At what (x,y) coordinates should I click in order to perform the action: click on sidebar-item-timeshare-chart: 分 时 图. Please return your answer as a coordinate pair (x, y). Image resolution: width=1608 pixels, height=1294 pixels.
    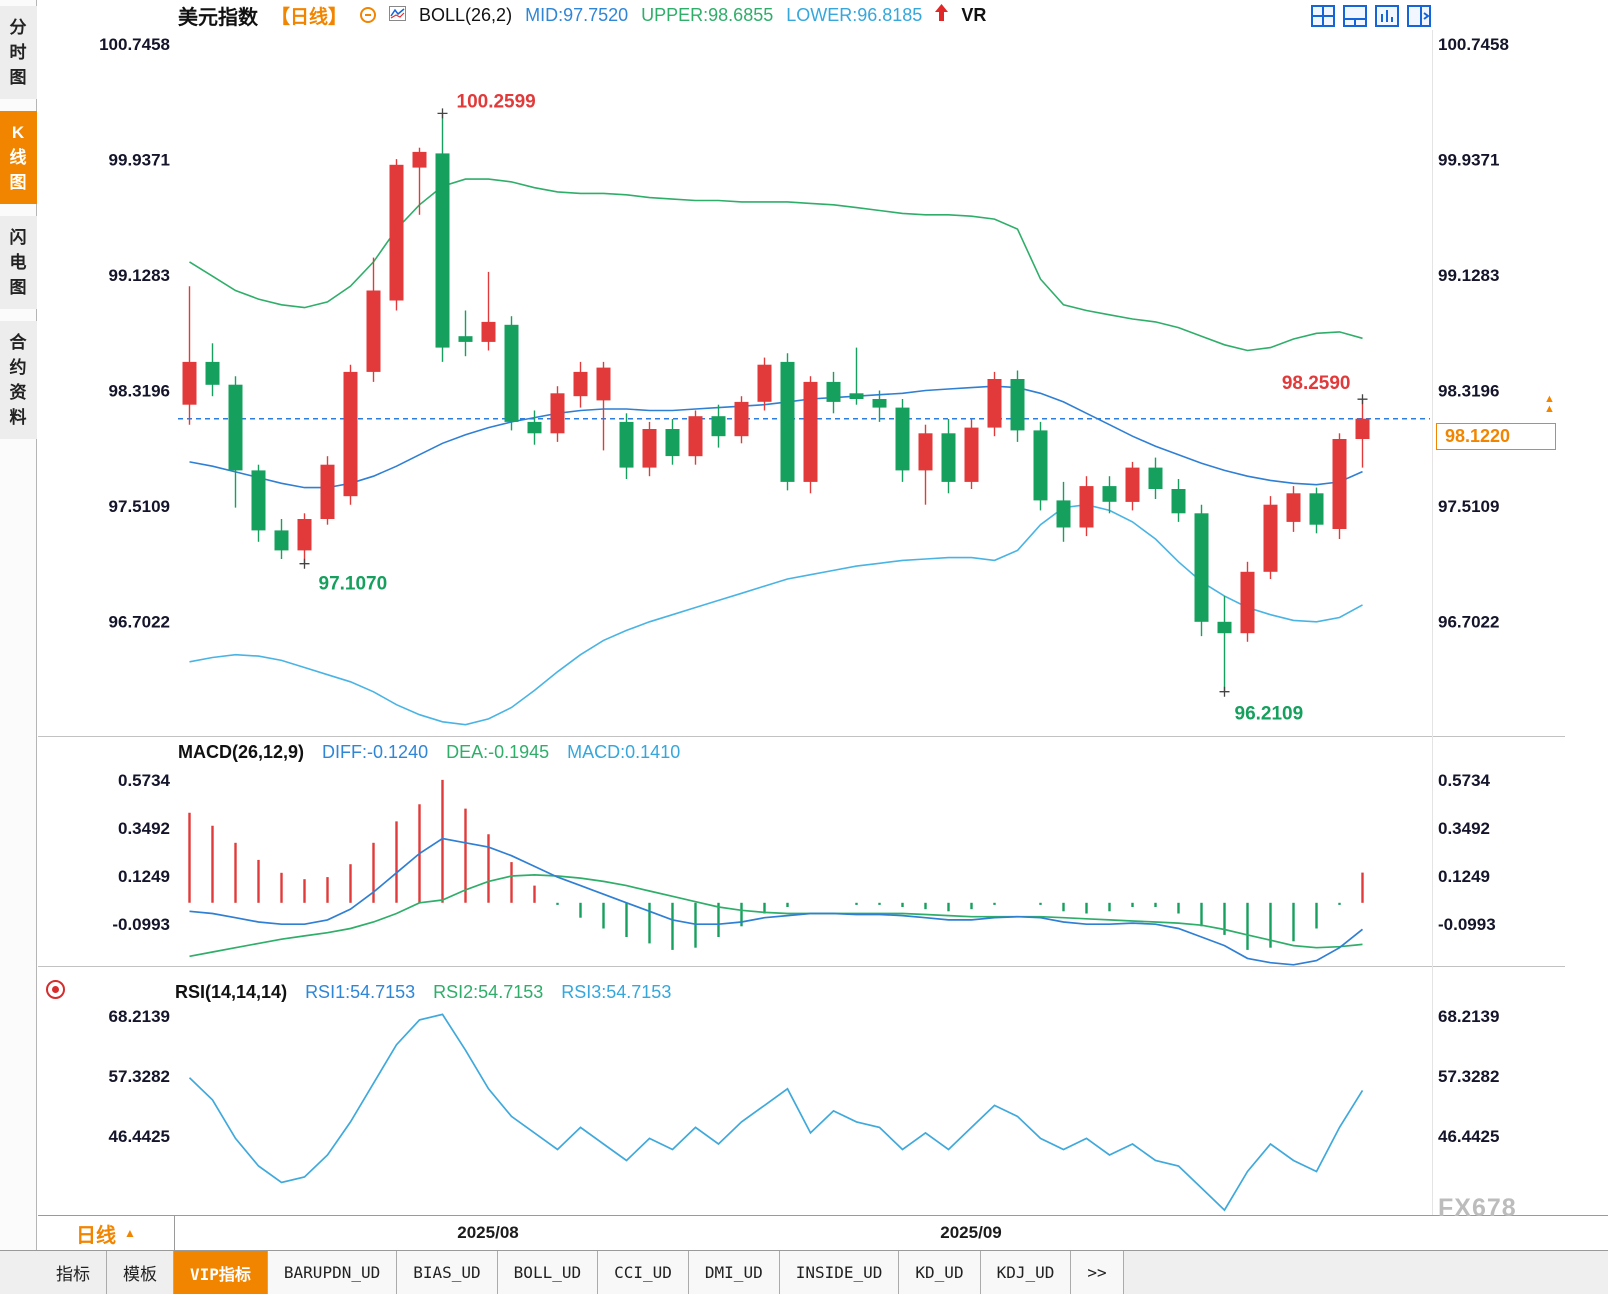
    Looking at the image, I should click on (18, 52).